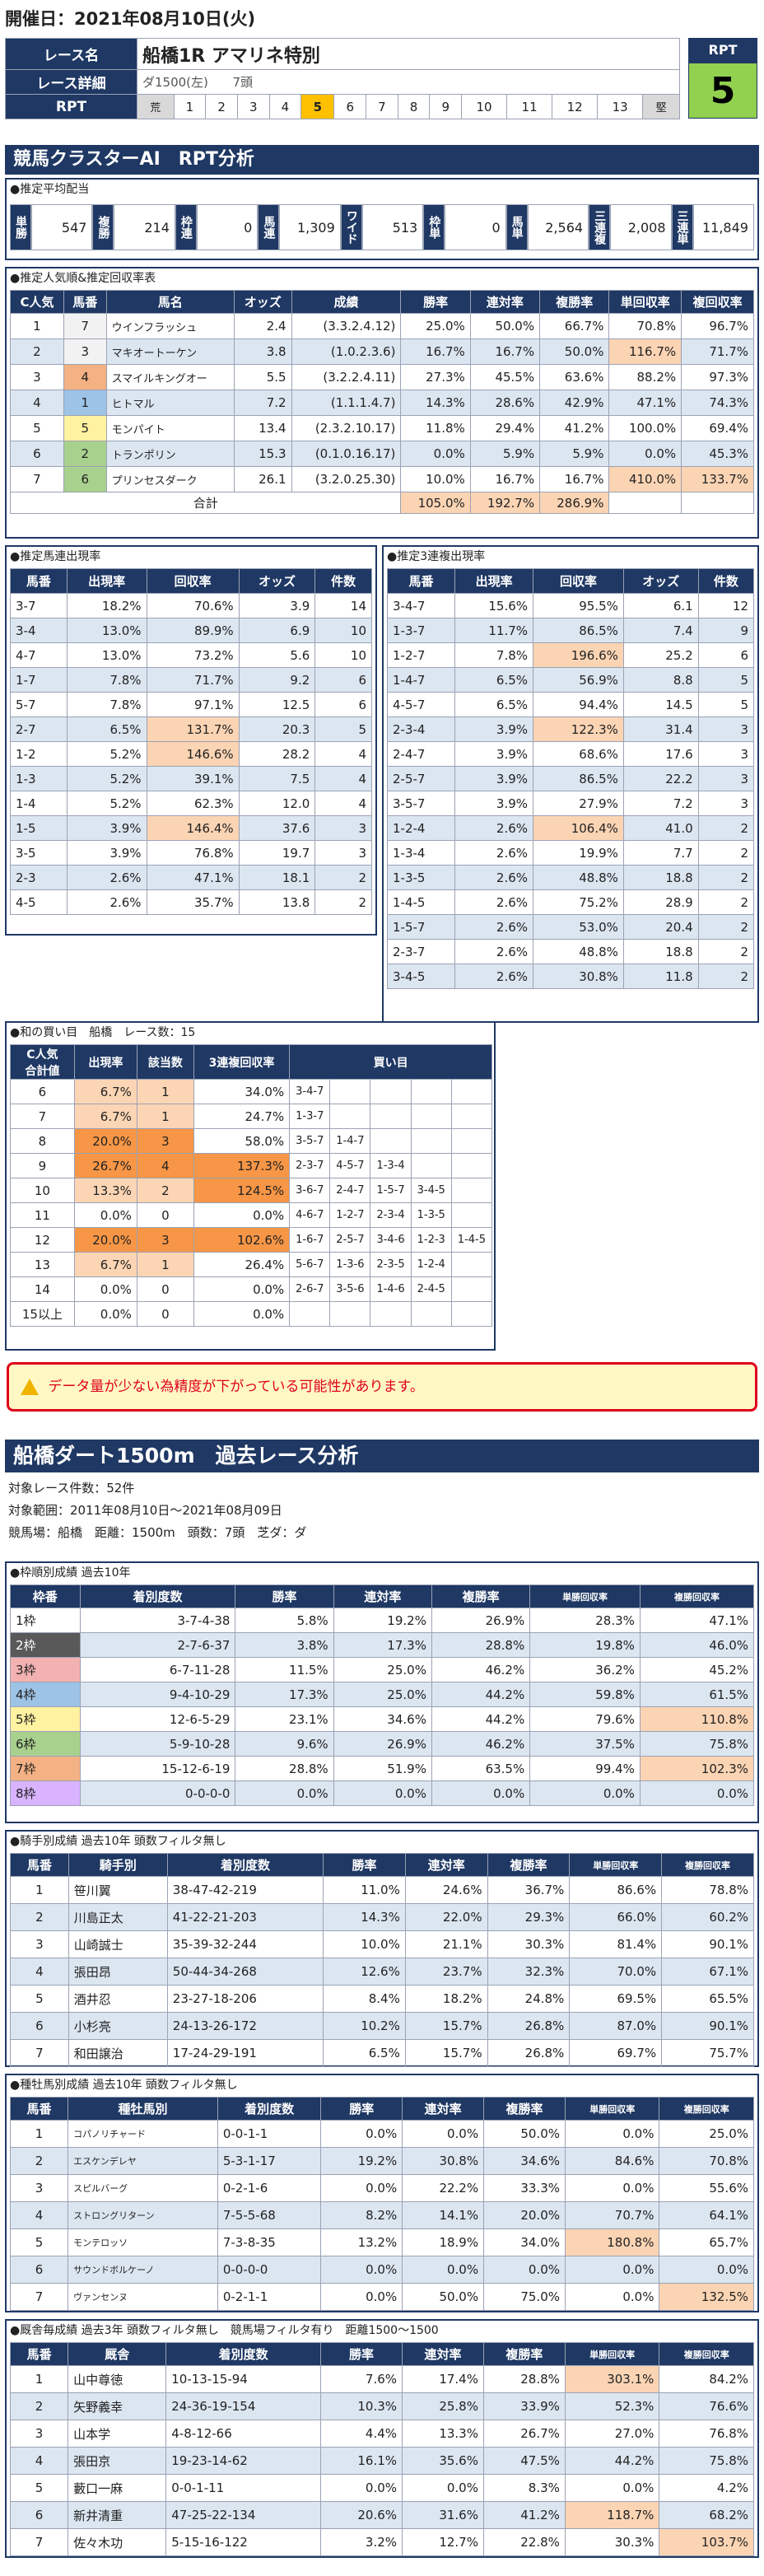 The width and height of the screenshot is (764, 2576). I want to click on table-cell: 97.1%, so click(193, 704).